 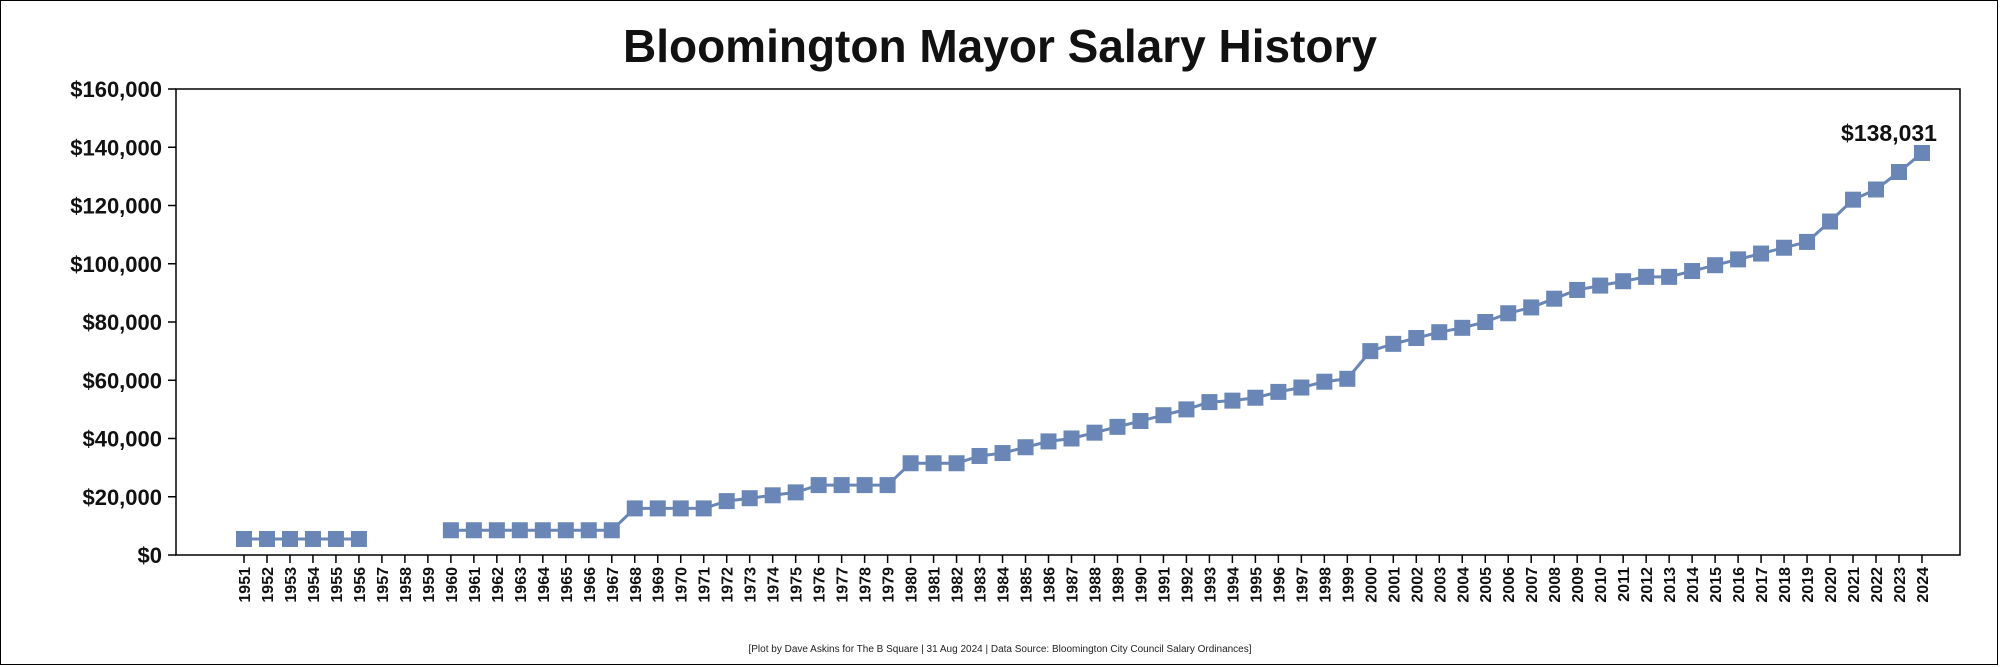 What do you see at coordinates (116, 89) in the screenshot?
I see `y-tick-label: $160,000` at bounding box center [116, 89].